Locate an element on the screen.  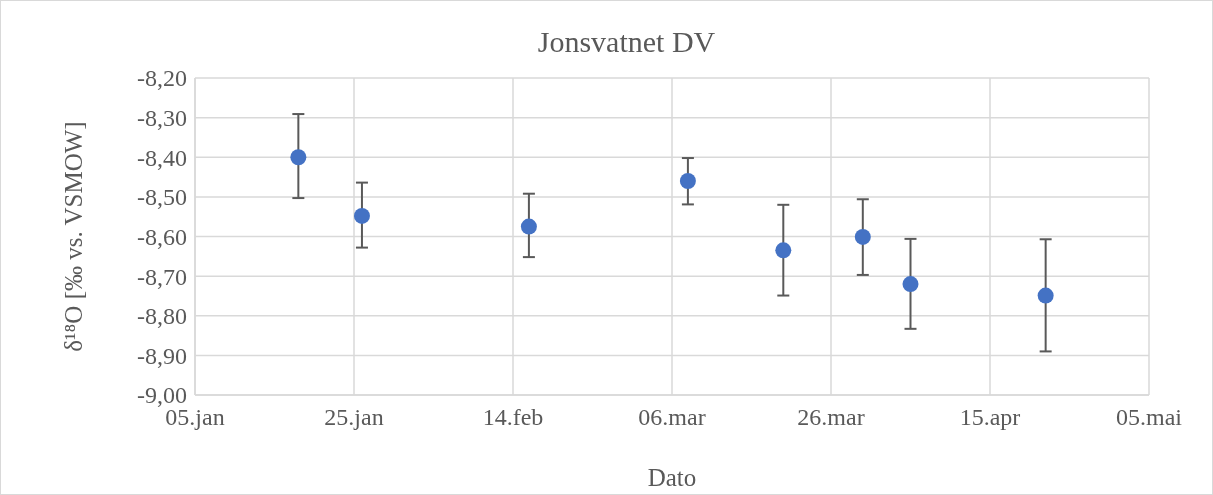
x-tick-label: 05.mai is located at coordinates (1149, 417).